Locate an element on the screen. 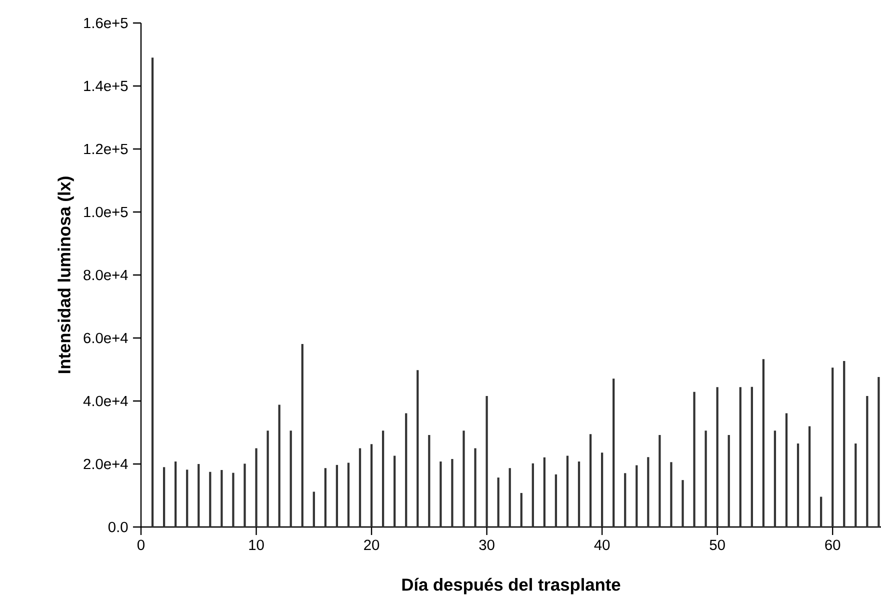  y-tick-label: 1.4e+5 is located at coordinates (106, 86).